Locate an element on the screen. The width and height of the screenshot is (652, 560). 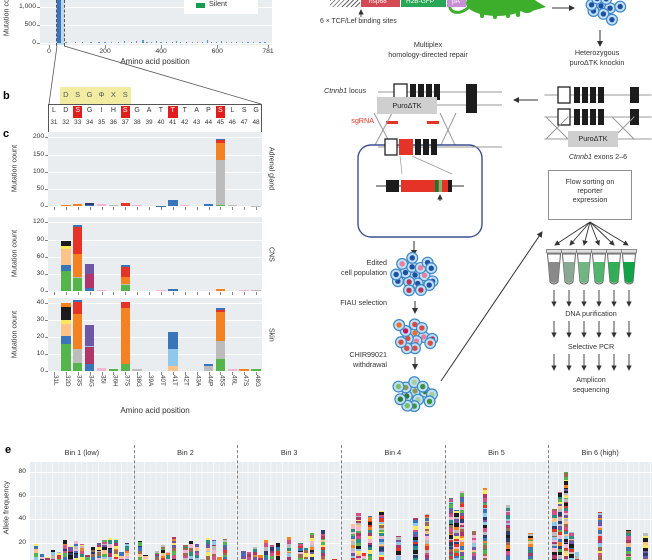
flow-sorting-line3: expression is located at coordinates (590, 199).